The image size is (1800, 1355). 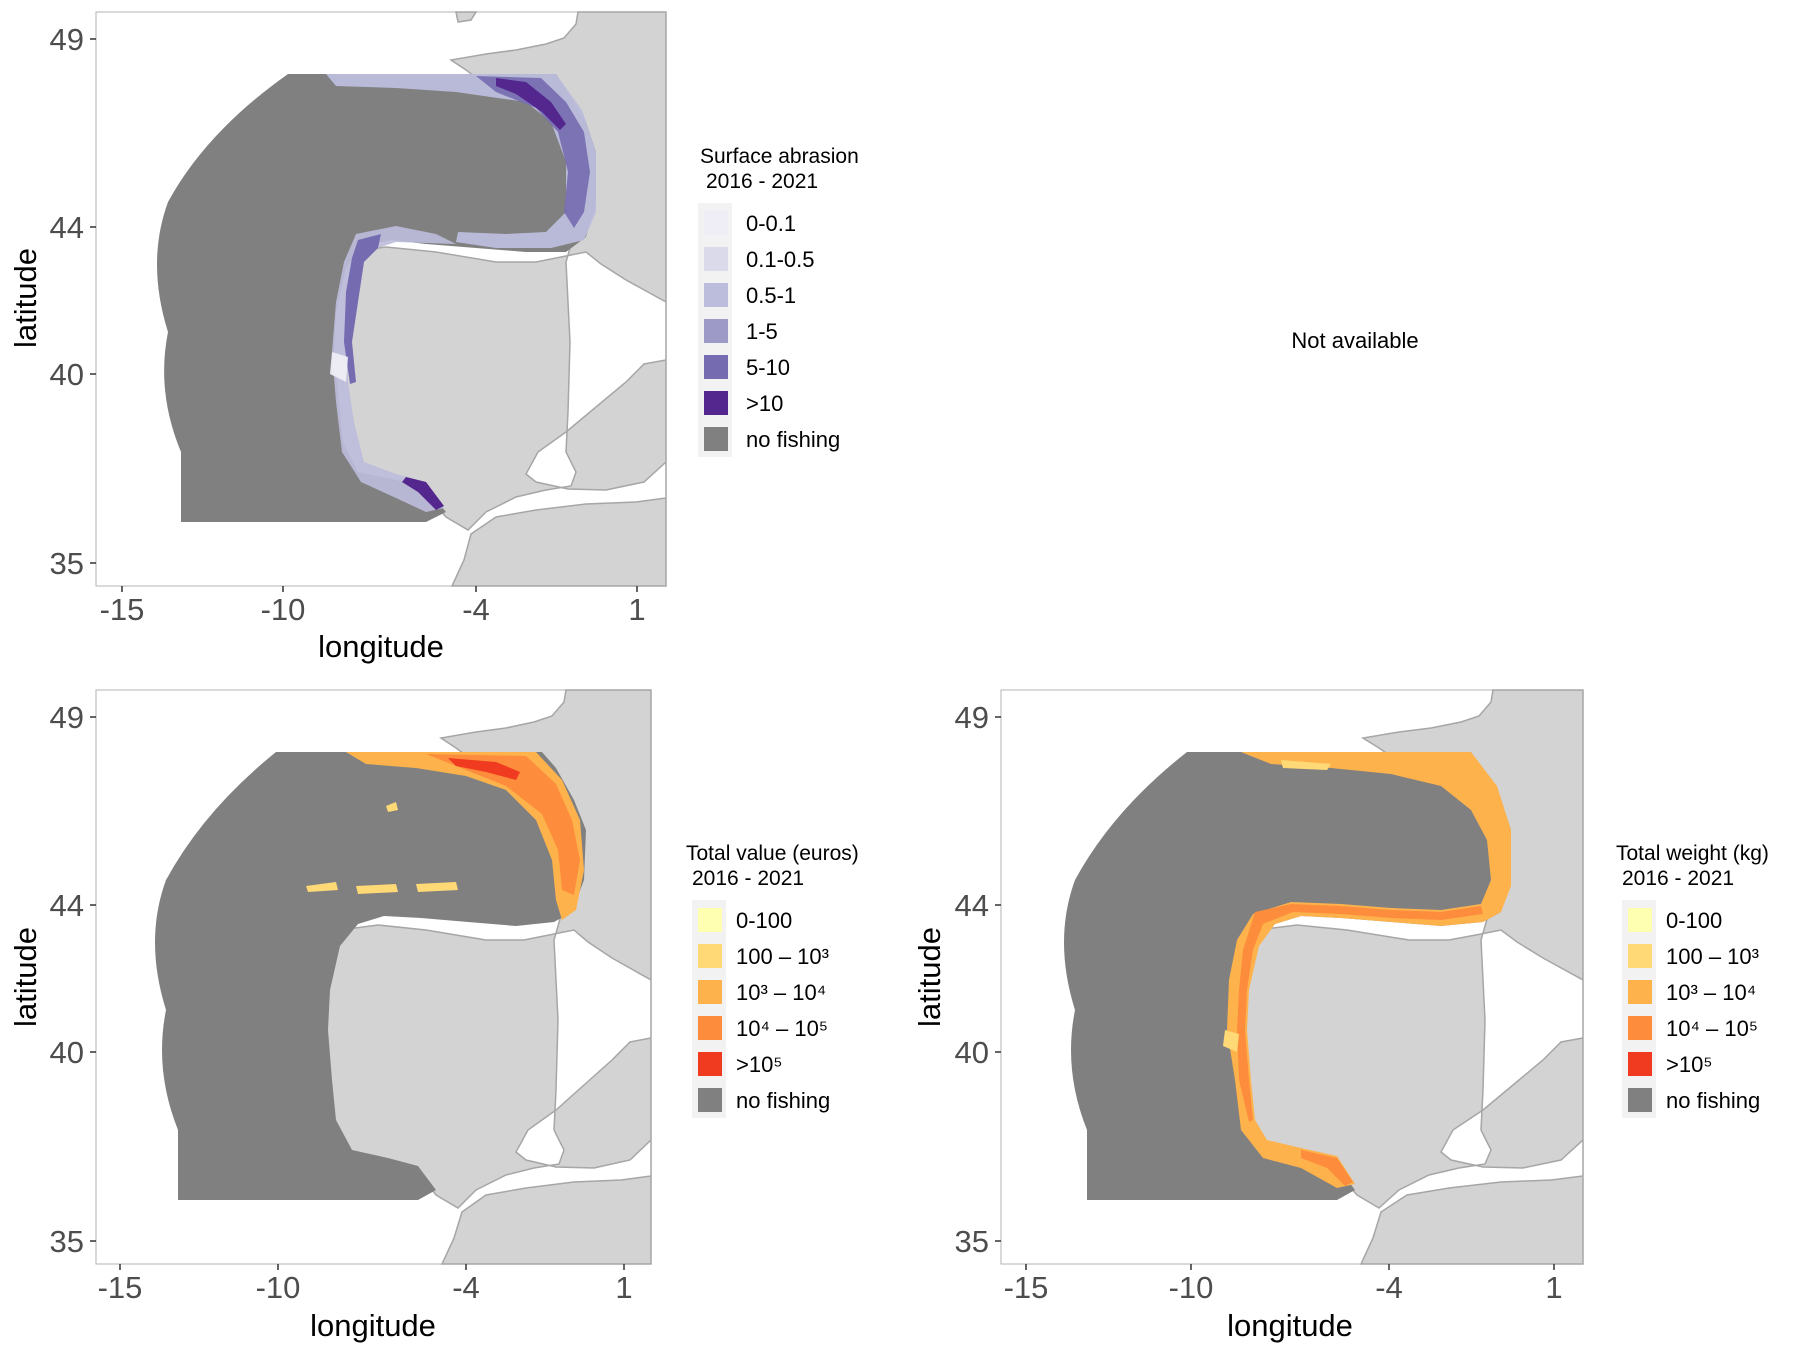 What do you see at coordinates (771, 295) in the screenshot?
I see `legend-label: 0.5-1` at bounding box center [771, 295].